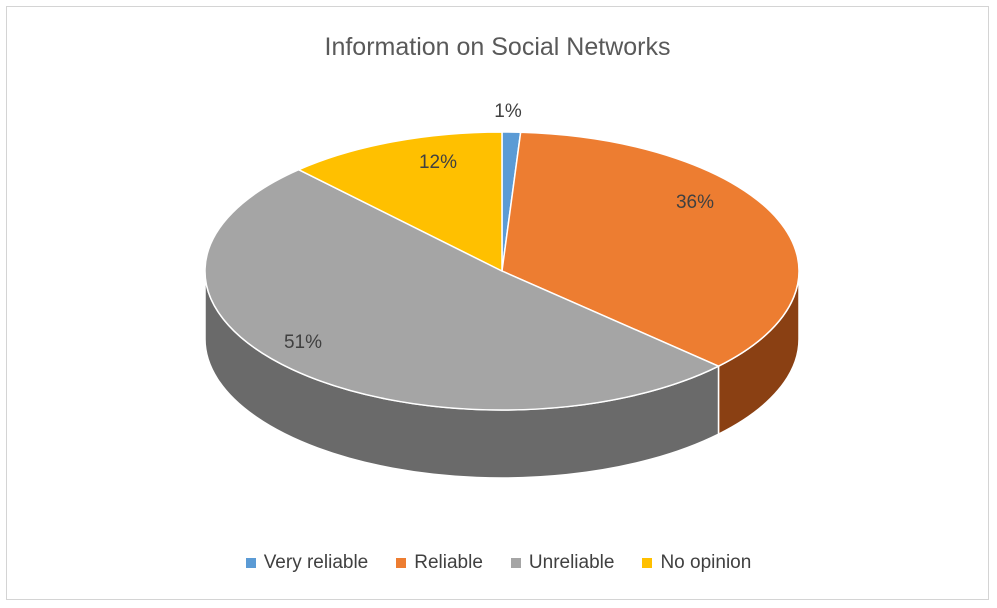 This screenshot has height=608, width=997. I want to click on legend-item-no-opinion: No opinion, so click(696, 563).